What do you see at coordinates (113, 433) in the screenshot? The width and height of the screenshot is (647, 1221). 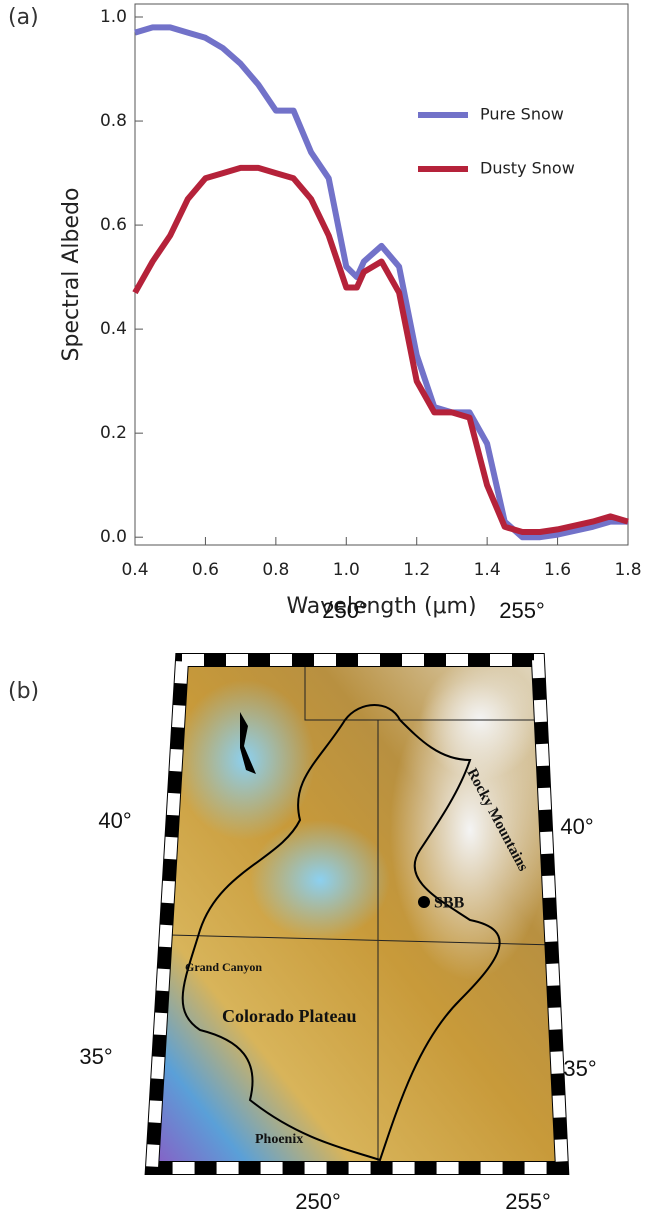 I see `y-tick-label: 0.2` at bounding box center [113, 433].